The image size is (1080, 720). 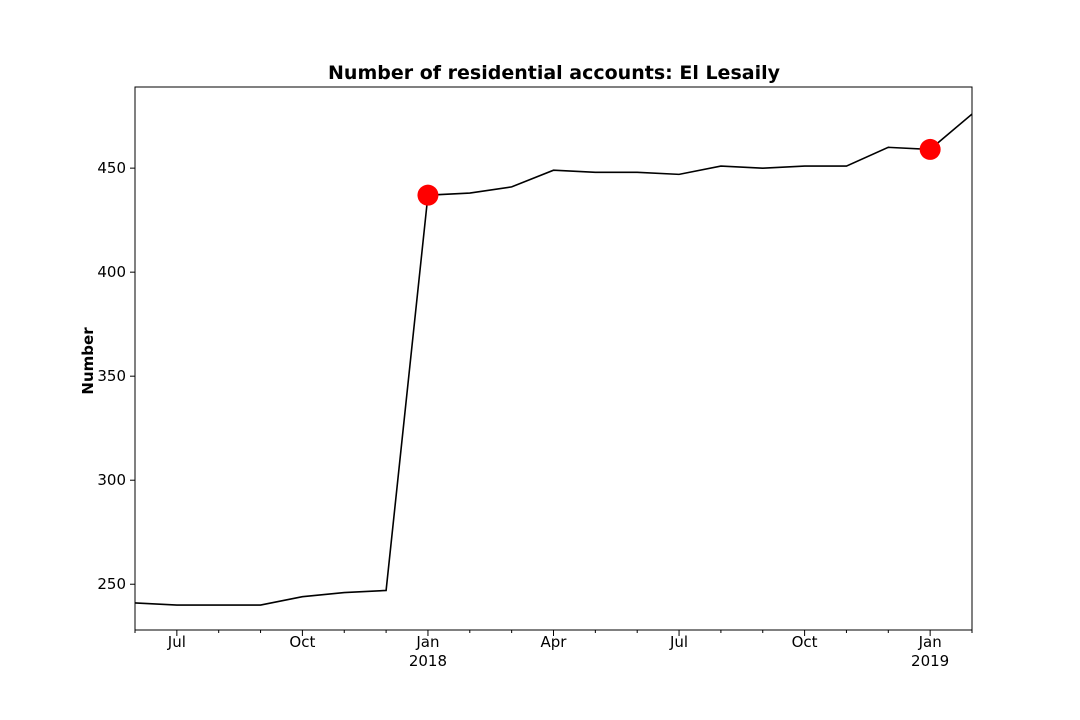 What do you see at coordinates (111, 272) in the screenshot?
I see `y-tick-label: 400` at bounding box center [111, 272].